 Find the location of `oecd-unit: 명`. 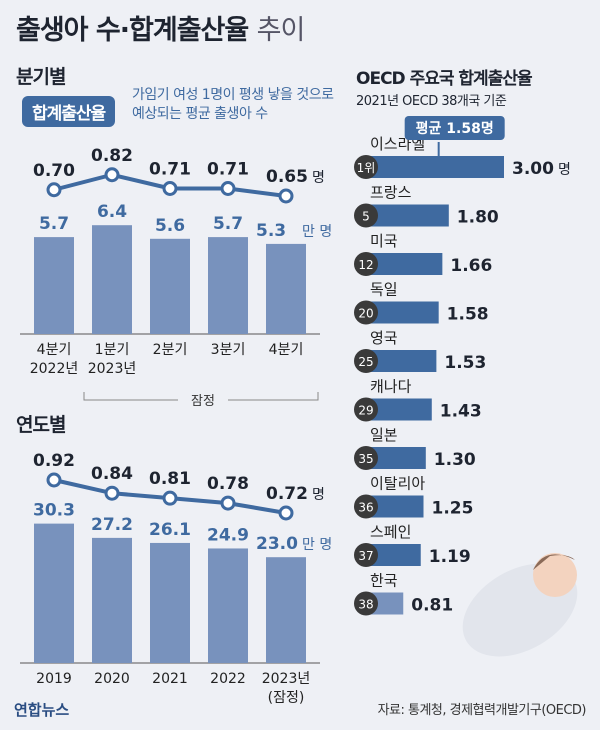

oecd-unit: 명 is located at coordinates (564, 170).